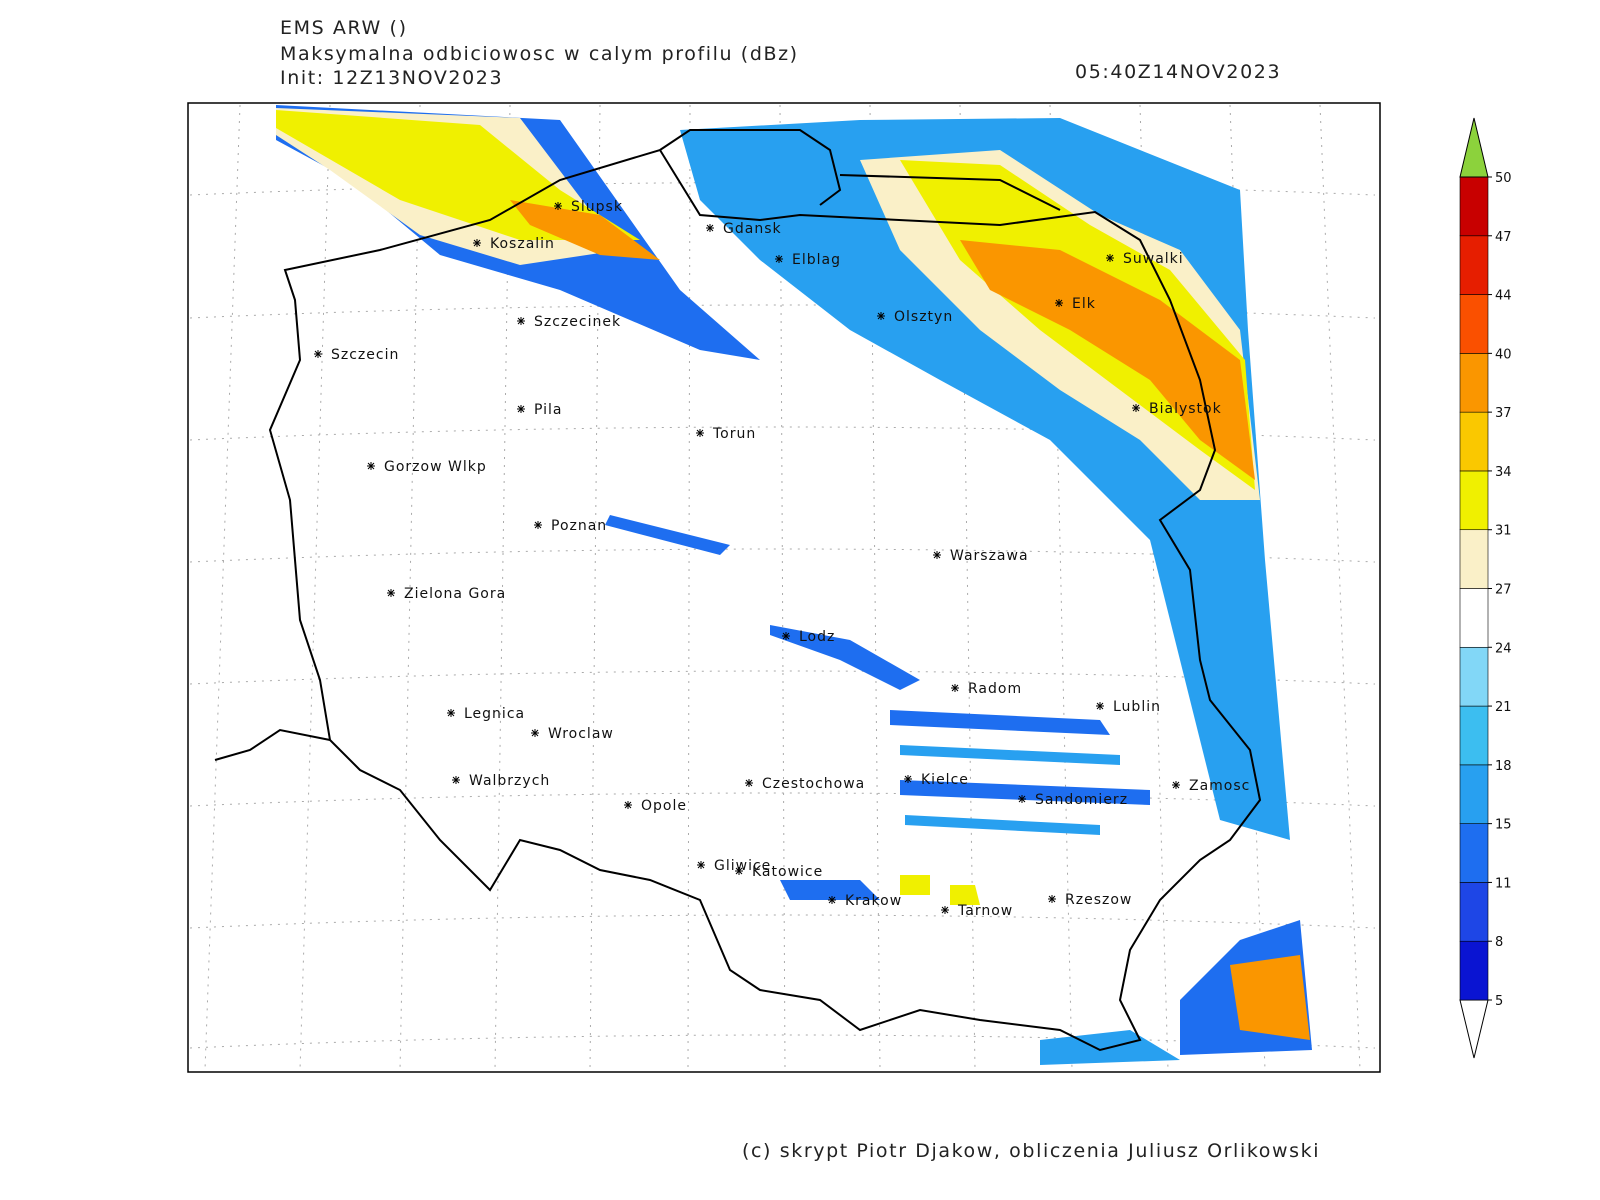 Image resolution: width=1600 pixels, height=1200 pixels. What do you see at coordinates (1499, 942) in the screenshot?
I see `colorbar-label: 8` at bounding box center [1499, 942].